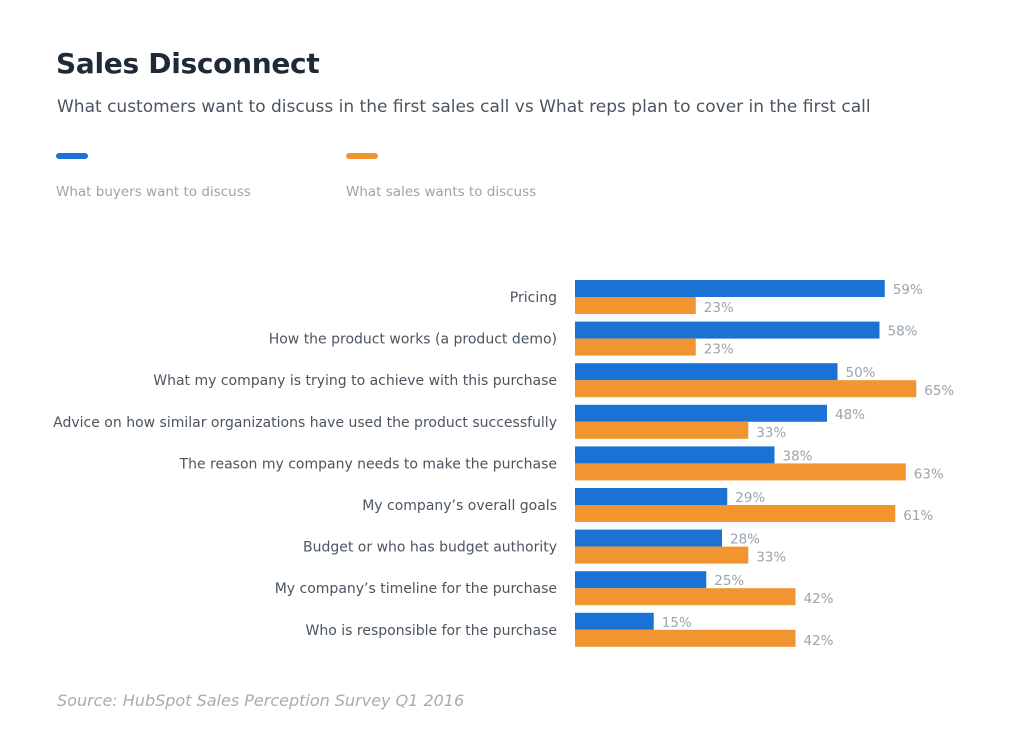 Image resolution: width=1024 pixels, height=756 pixels. I want to click on value-label: 50%, so click(861, 373).